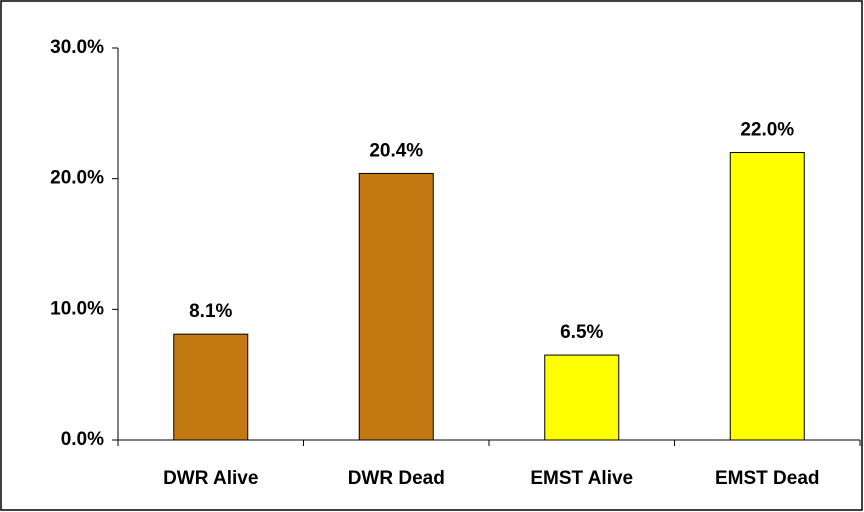 Image resolution: width=864 pixels, height=512 pixels. Describe the element at coordinates (77, 308) in the screenshot. I see `y-tick-label: 10.0%` at that location.